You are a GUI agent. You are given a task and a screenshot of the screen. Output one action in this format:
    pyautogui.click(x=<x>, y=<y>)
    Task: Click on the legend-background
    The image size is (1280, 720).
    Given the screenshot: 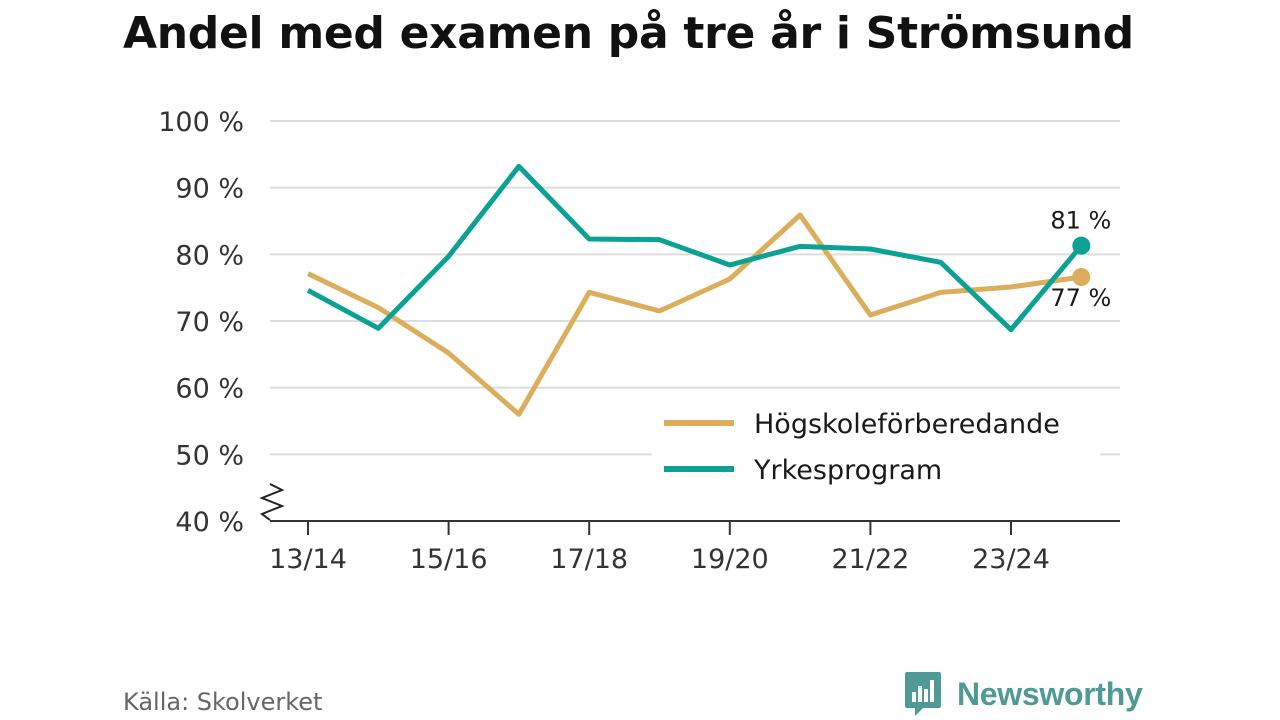 What is the action you would take?
    pyautogui.click(x=876, y=446)
    